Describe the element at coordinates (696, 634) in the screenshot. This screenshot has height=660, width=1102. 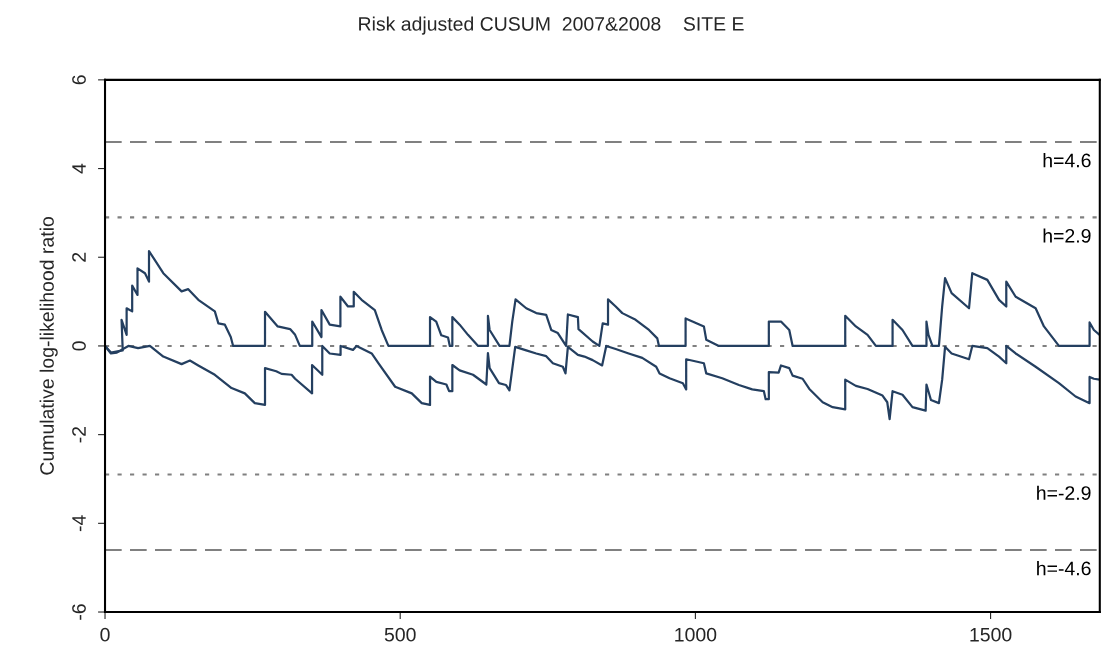
I see `x-tick-label: 1000` at that location.